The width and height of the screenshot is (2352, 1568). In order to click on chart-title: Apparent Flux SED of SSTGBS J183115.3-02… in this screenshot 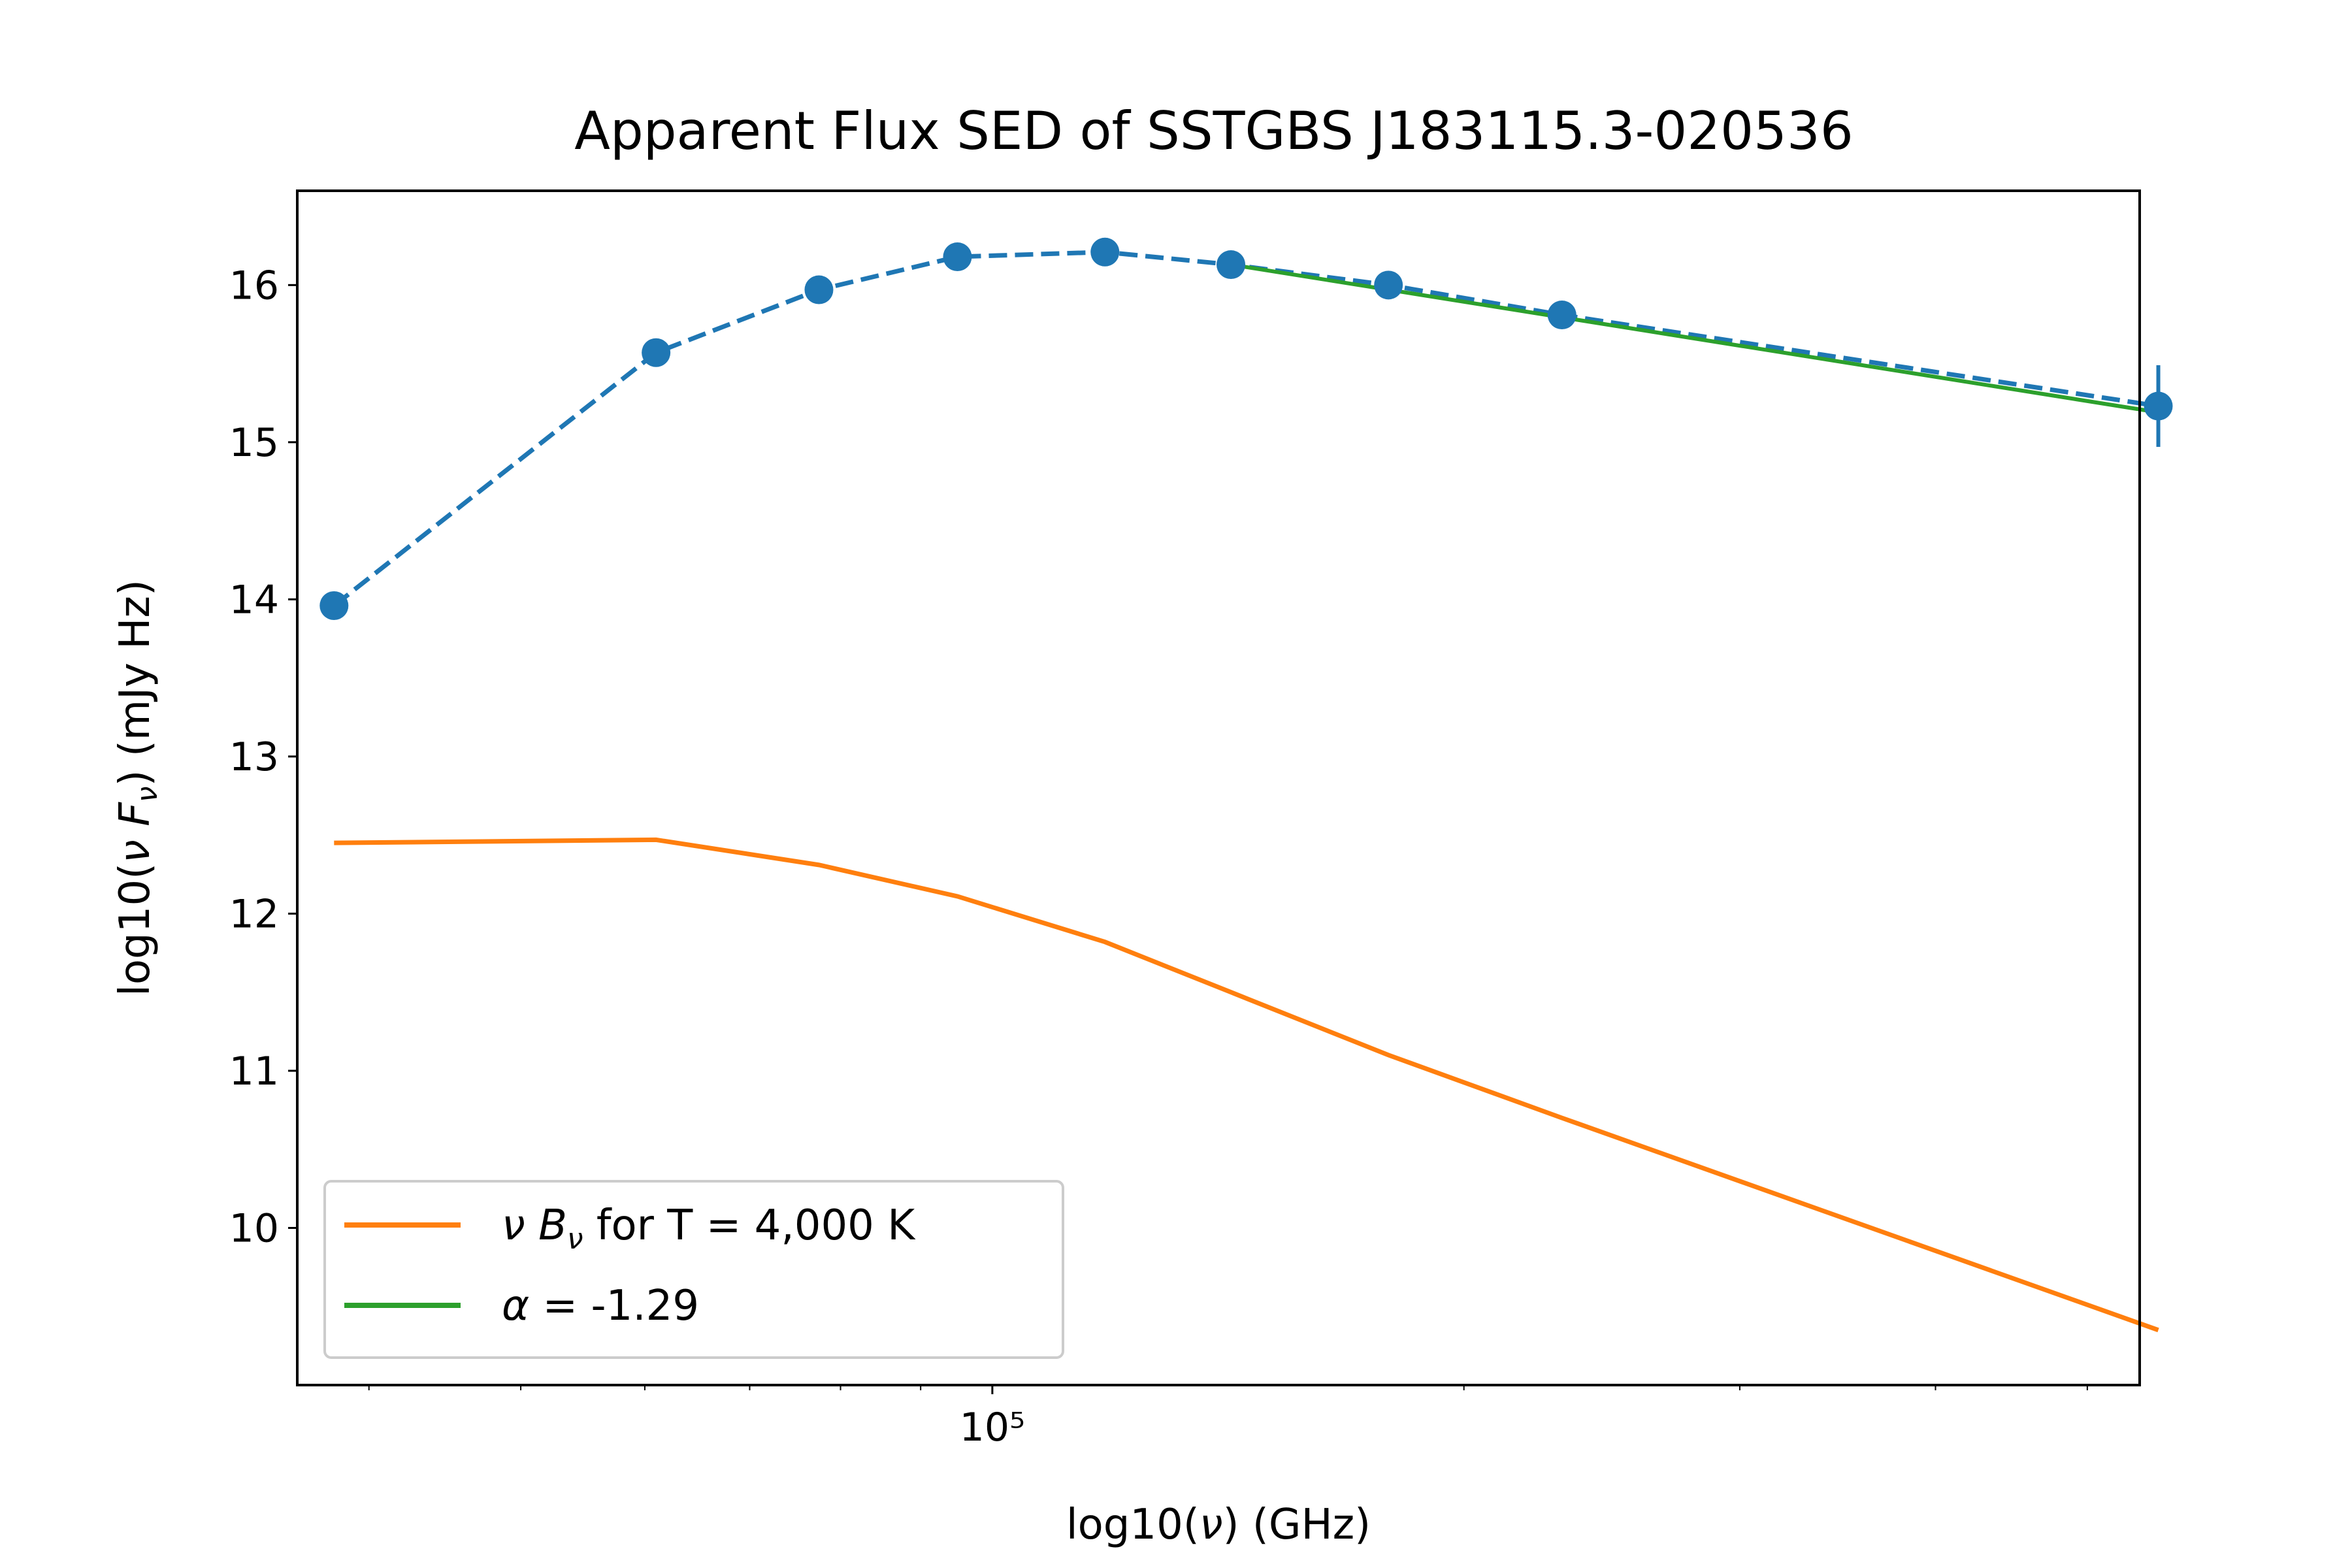, I will do `click(1213, 131)`.